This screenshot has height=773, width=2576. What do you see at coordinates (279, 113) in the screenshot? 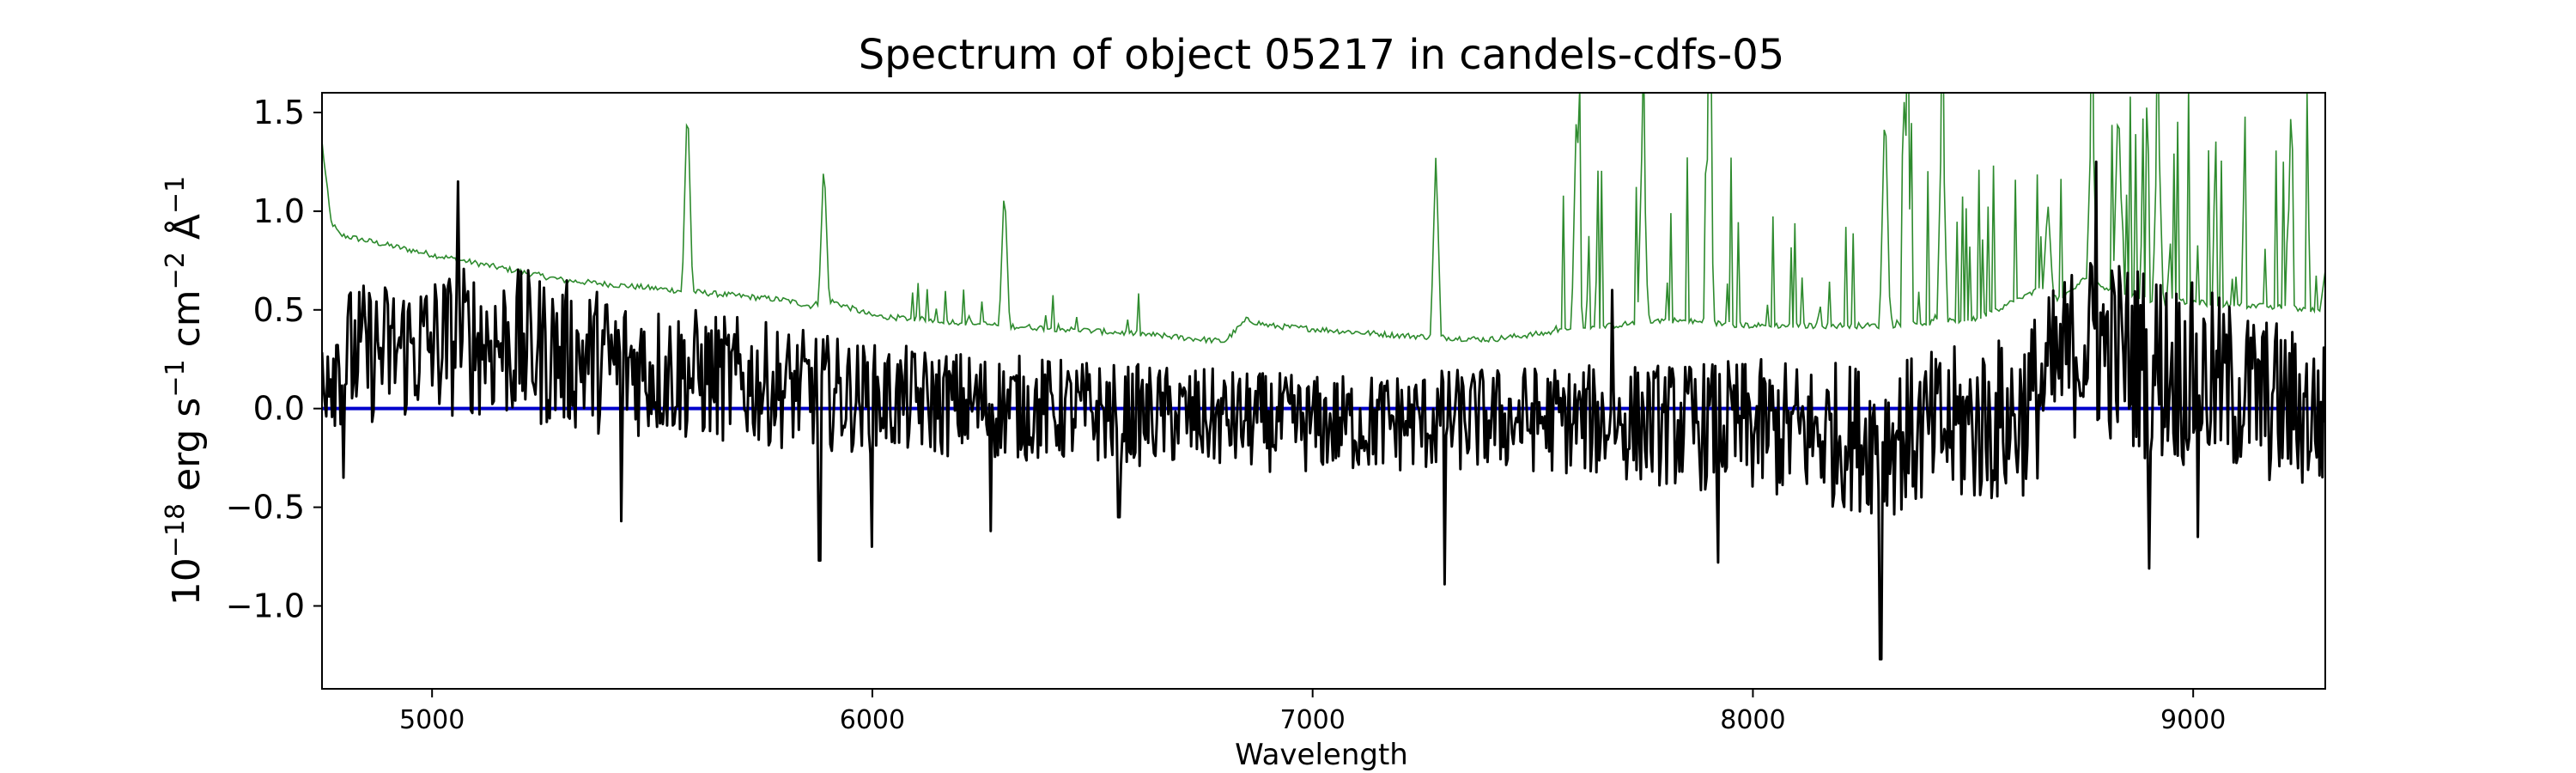
I see `y-tick-label: 1.5` at bounding box center [279, 113].